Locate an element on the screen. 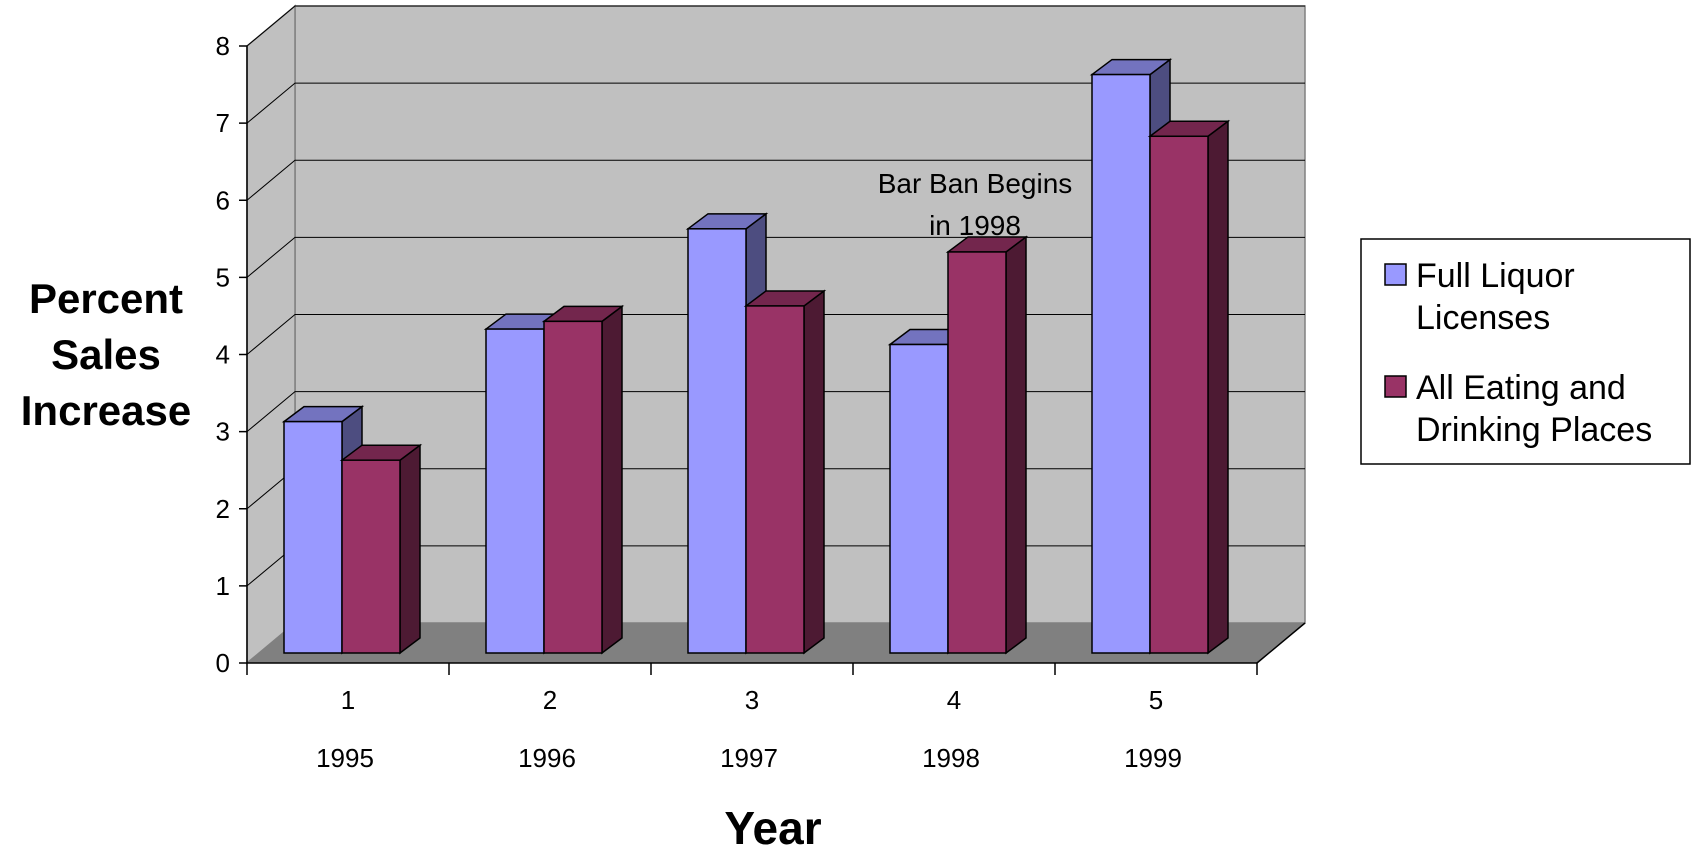 Image resolution: width=1697 pixels, height=851 pixels. y-tick-label: 0 is located at coordinates (223, 663).